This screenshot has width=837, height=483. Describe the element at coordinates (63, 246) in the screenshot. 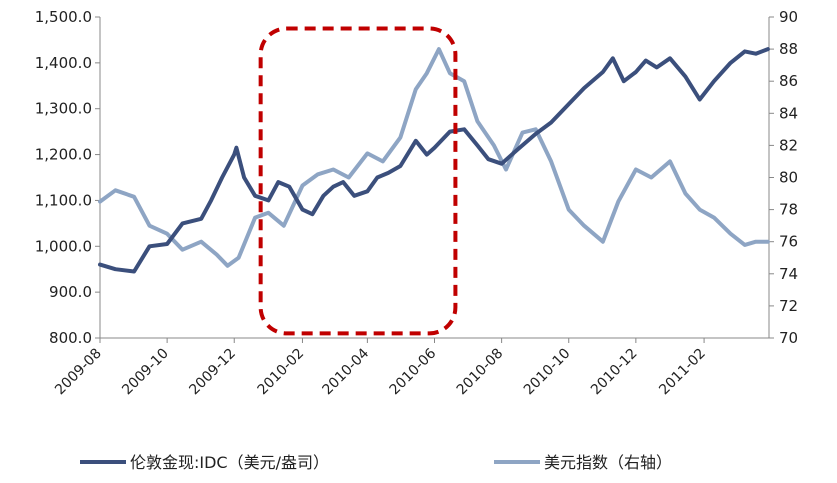

I see `y-left-tick-label: 1,000.0` at that location.